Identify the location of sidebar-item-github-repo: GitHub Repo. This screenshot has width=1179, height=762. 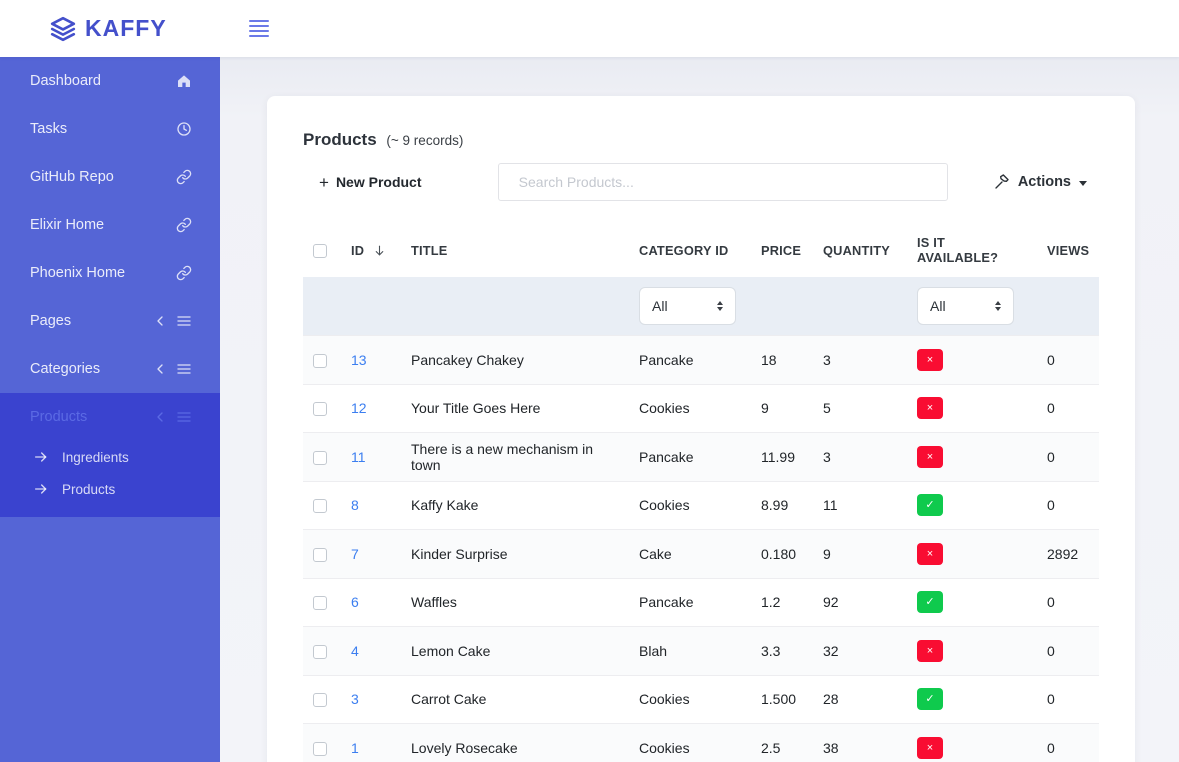
(110, 177).